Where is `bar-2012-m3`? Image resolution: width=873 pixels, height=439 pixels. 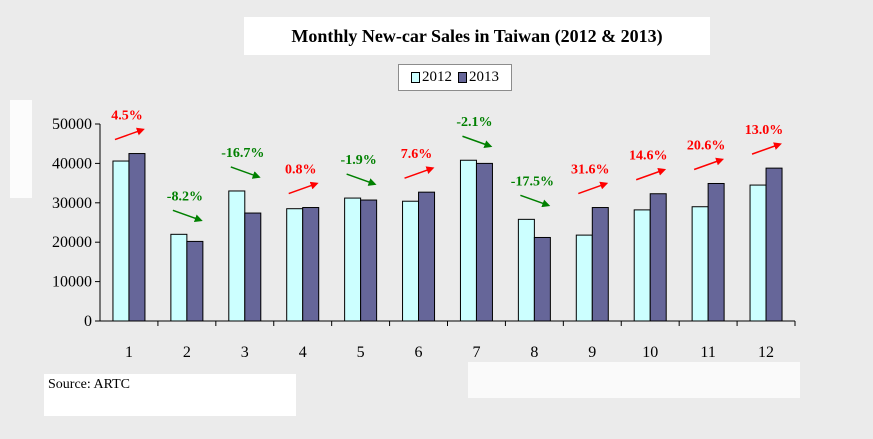
bar-2012-m3 is located at coordinates (237, 256).